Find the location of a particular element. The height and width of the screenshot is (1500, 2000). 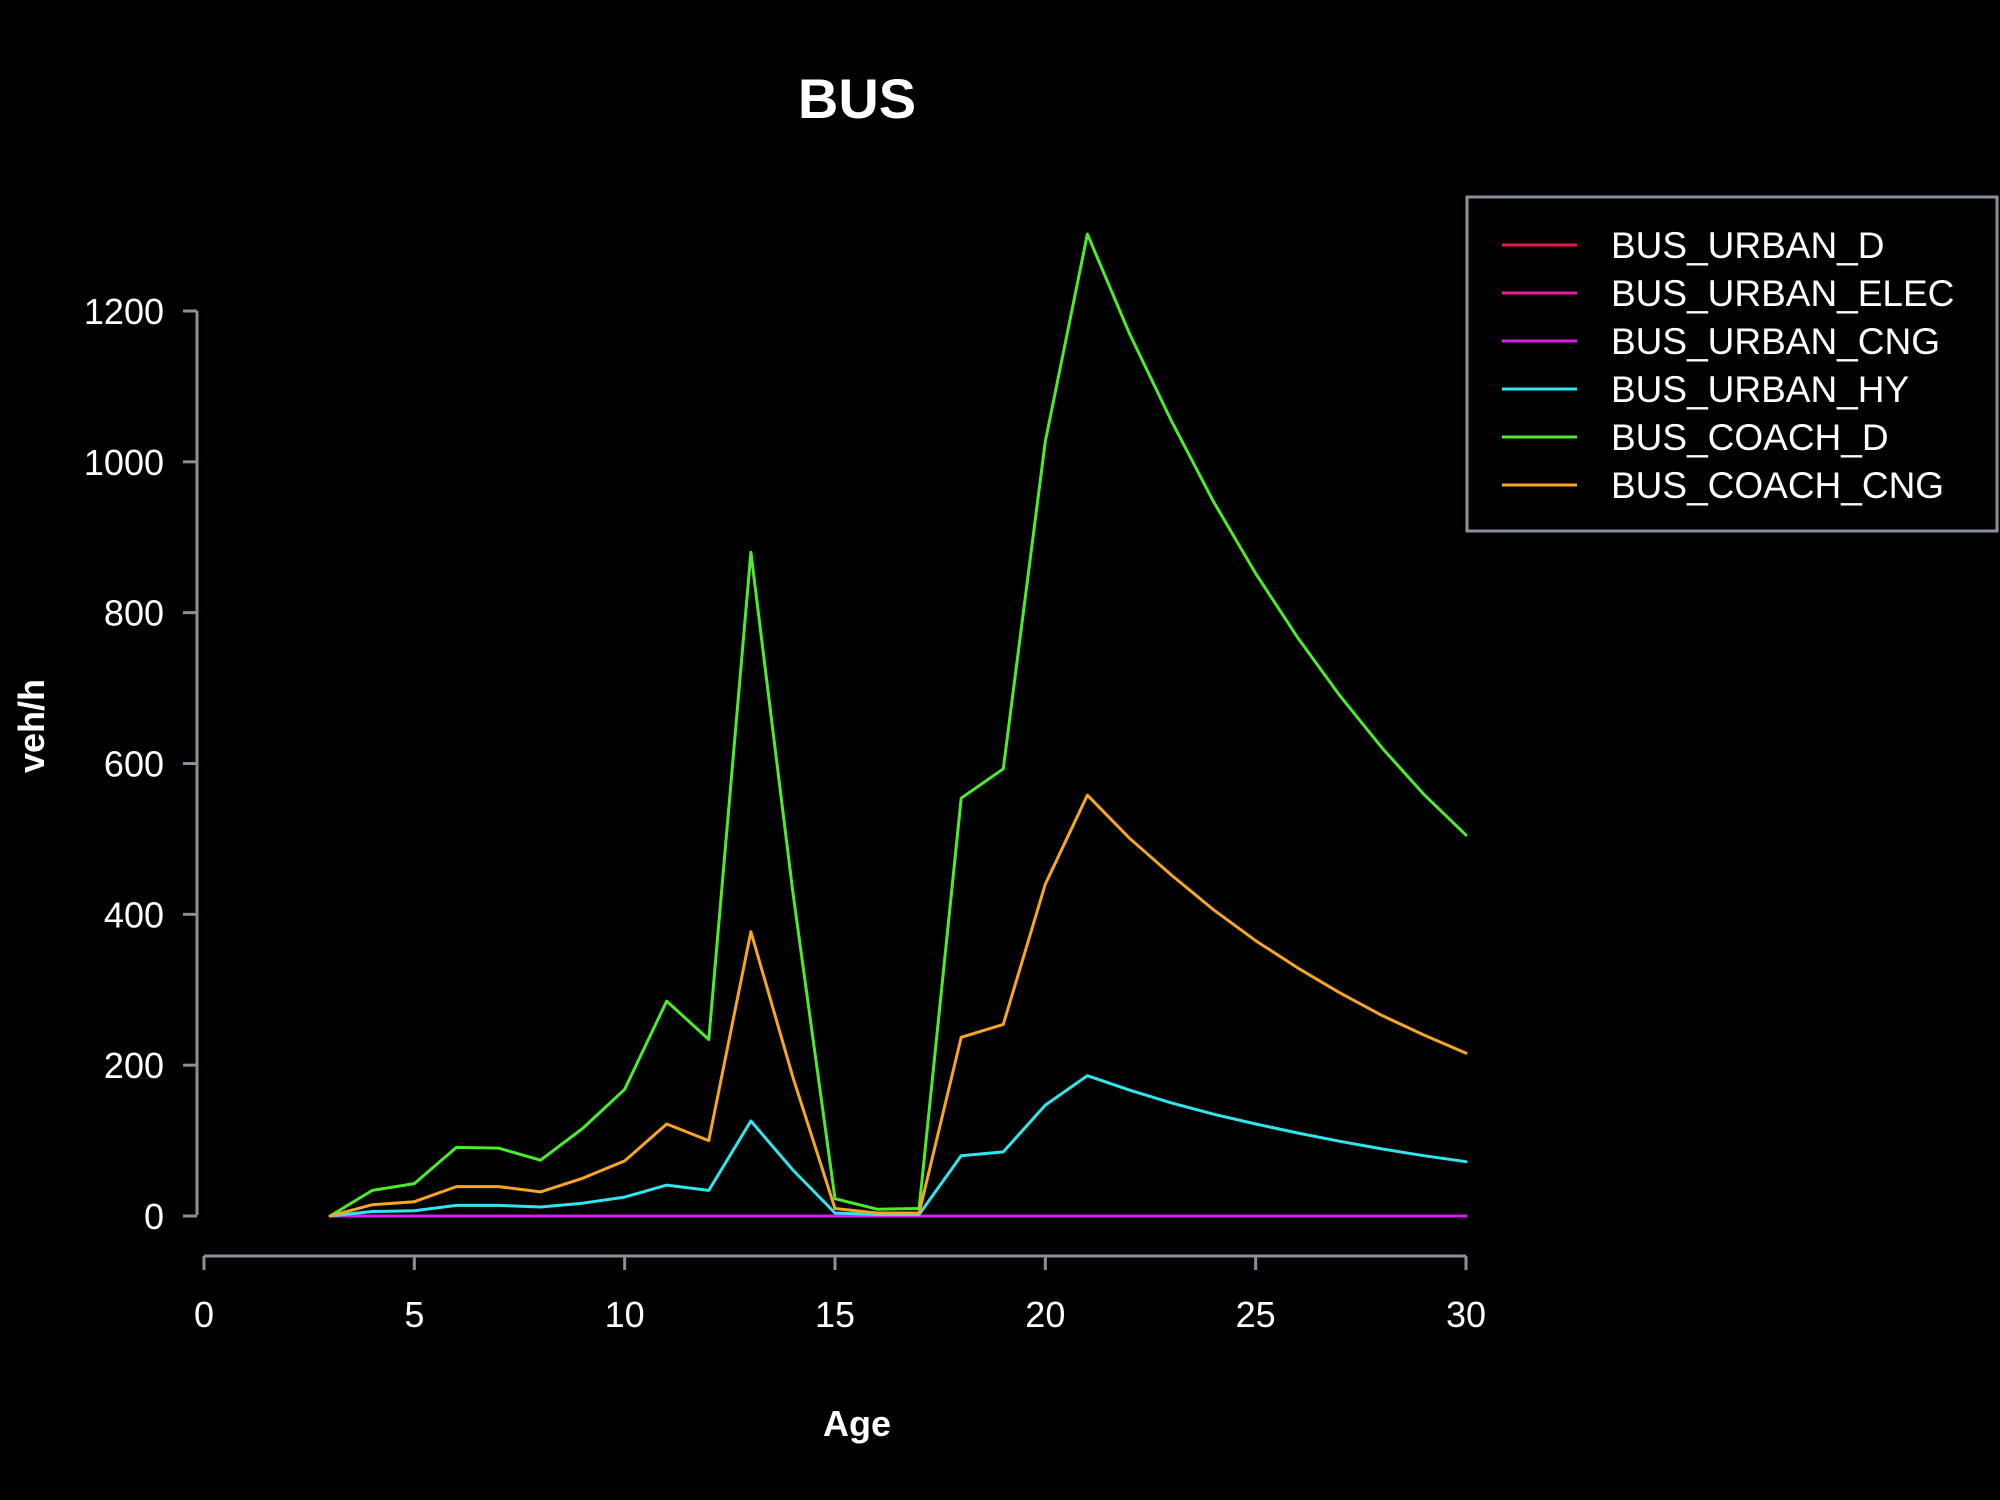

y-tick-label: 400 is located at coordinates (134, 914).